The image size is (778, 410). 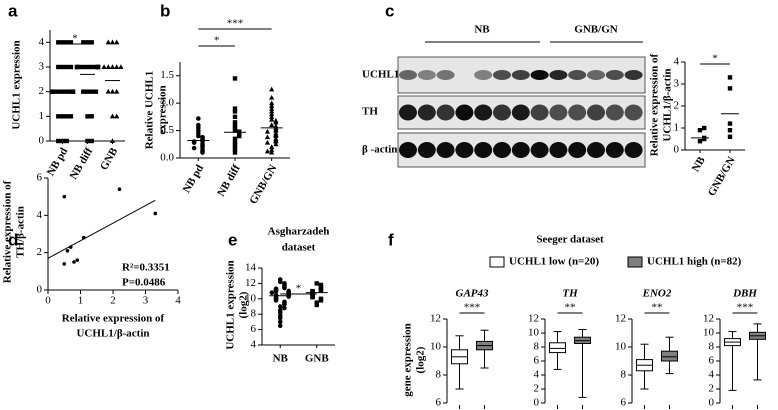 What do you see at coordinates (482, 30) in the screenshot?
I see `blot-column-label: NB` at bounding box center [482, 30].